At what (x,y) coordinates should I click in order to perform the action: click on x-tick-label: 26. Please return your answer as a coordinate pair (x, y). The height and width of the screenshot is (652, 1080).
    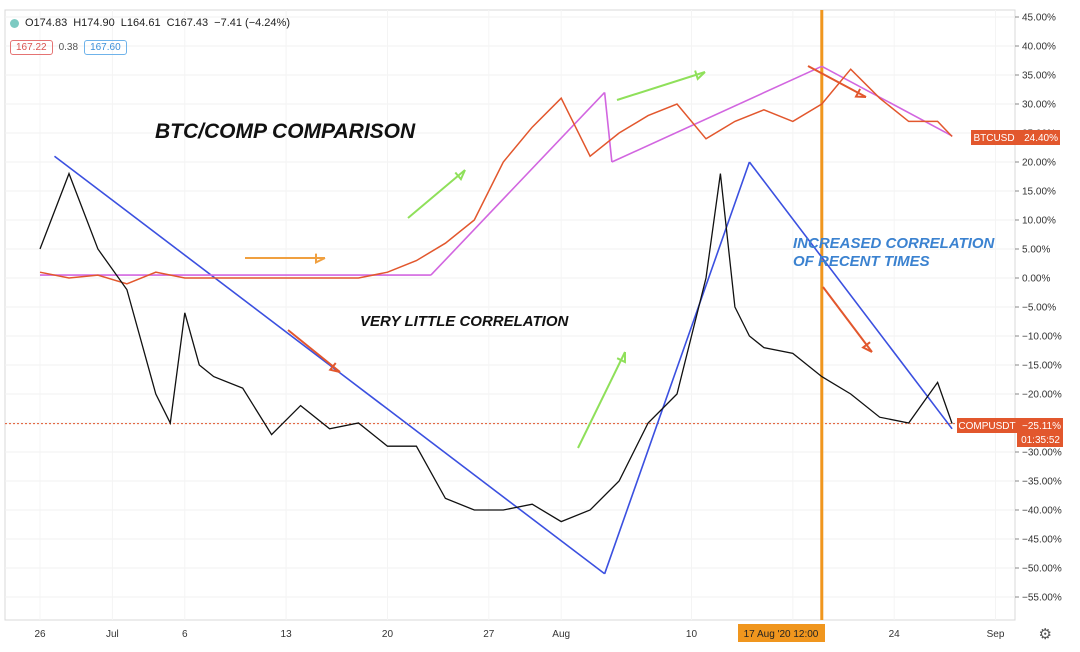
    Looking at the image, I should click on (40, 634).